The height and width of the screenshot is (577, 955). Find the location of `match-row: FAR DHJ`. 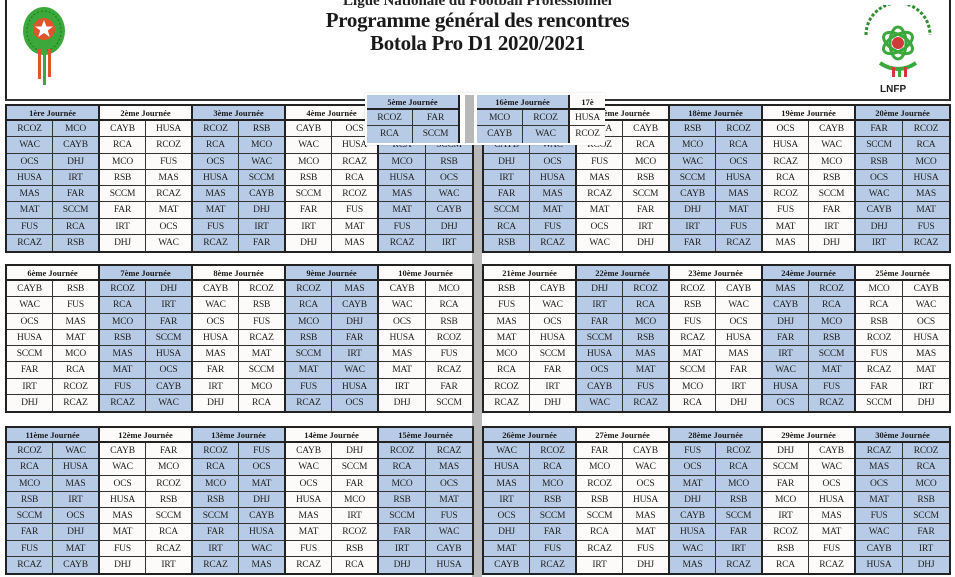

match-row: FAR DHJ is located at coordinates (52, 532).